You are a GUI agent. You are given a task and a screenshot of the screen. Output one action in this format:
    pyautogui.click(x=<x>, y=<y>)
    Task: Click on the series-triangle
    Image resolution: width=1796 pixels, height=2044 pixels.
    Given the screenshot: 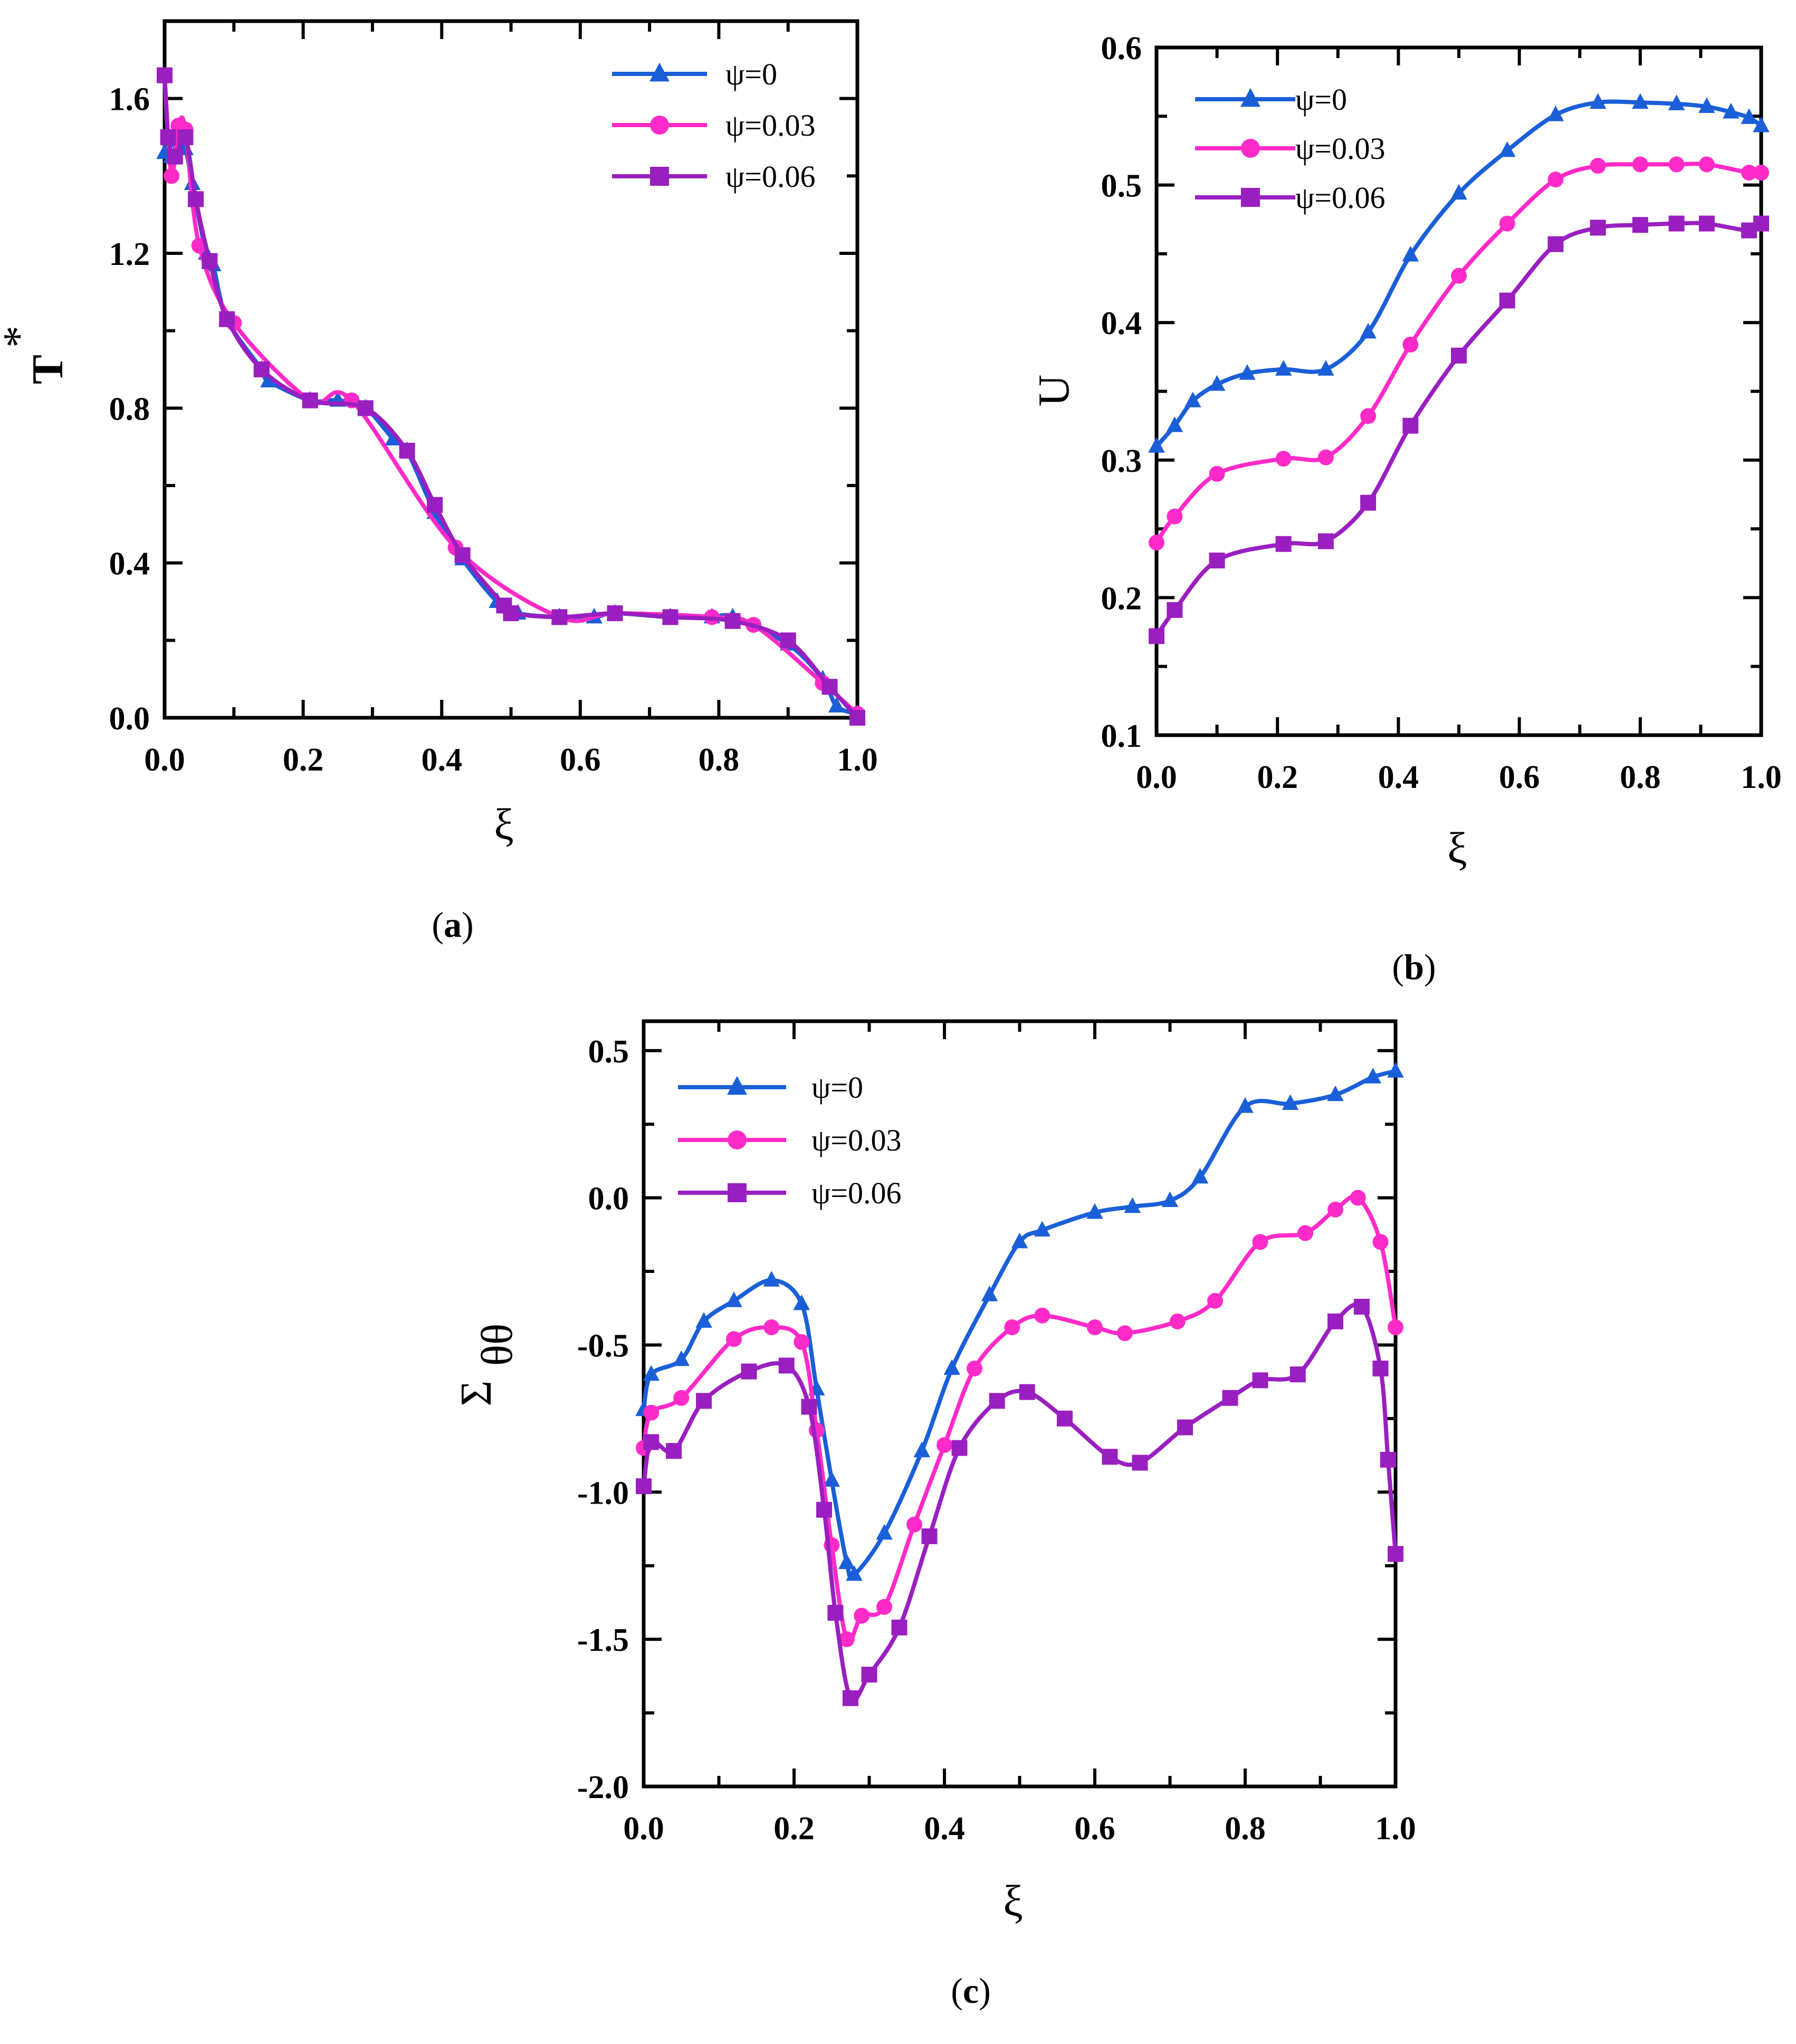 What is the action you would take?
    pyautogui.click(x=1019, y=1321)
    